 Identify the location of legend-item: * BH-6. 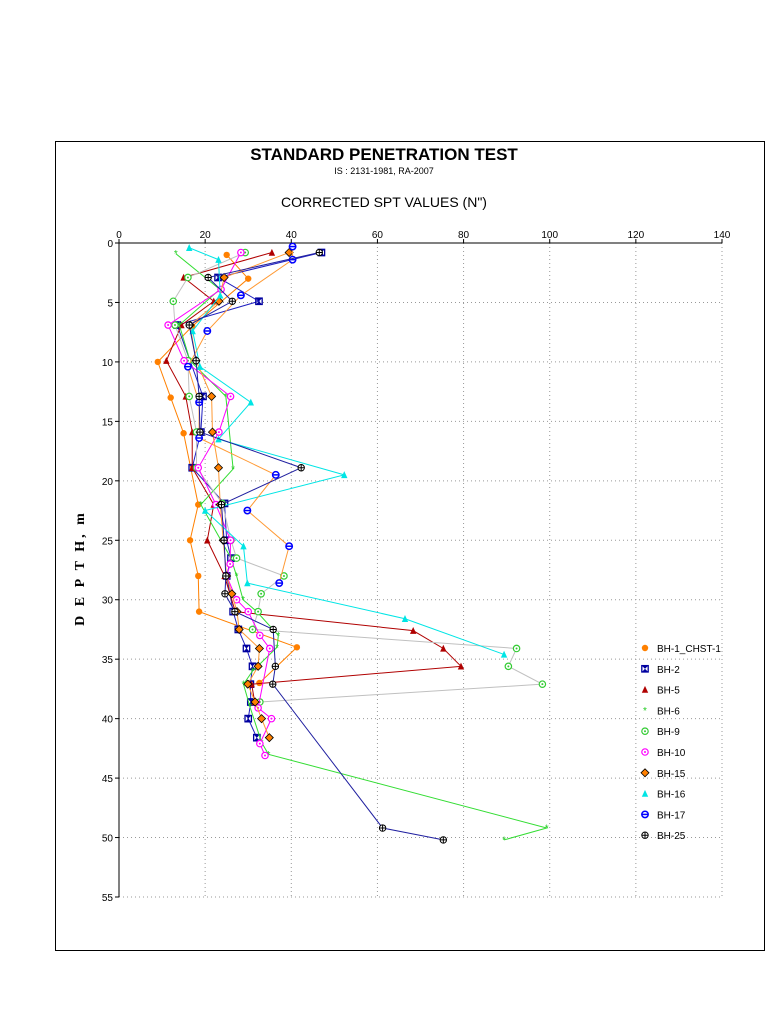
(661, 712).